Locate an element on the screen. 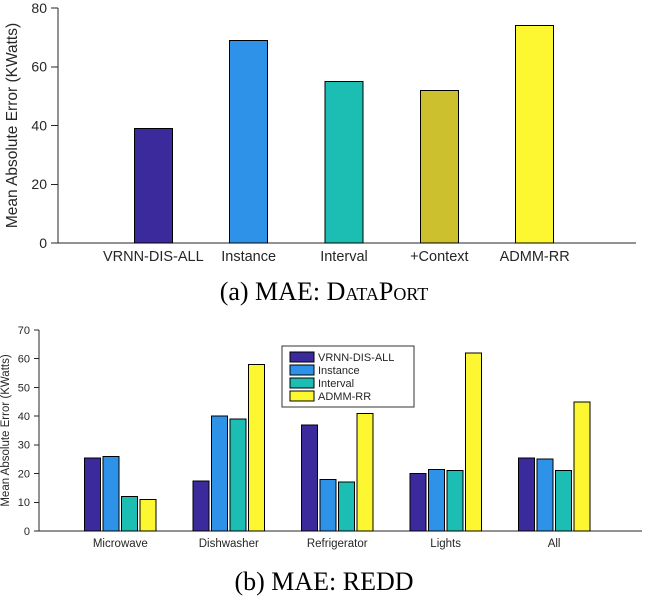 Image resolution: width=648 pixels, height=607 pixels. bar-All-Instance is located at coordinates (545, 495).